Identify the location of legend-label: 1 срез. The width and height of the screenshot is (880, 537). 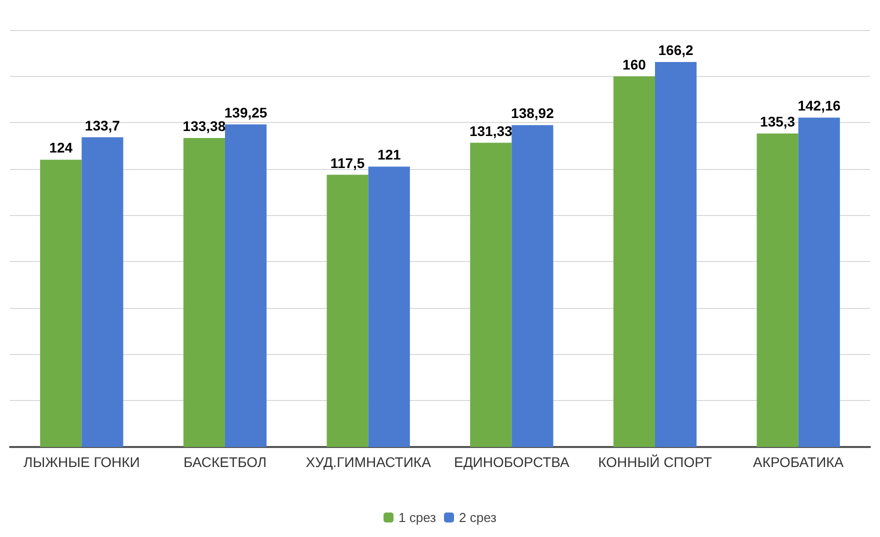
(417, 517).